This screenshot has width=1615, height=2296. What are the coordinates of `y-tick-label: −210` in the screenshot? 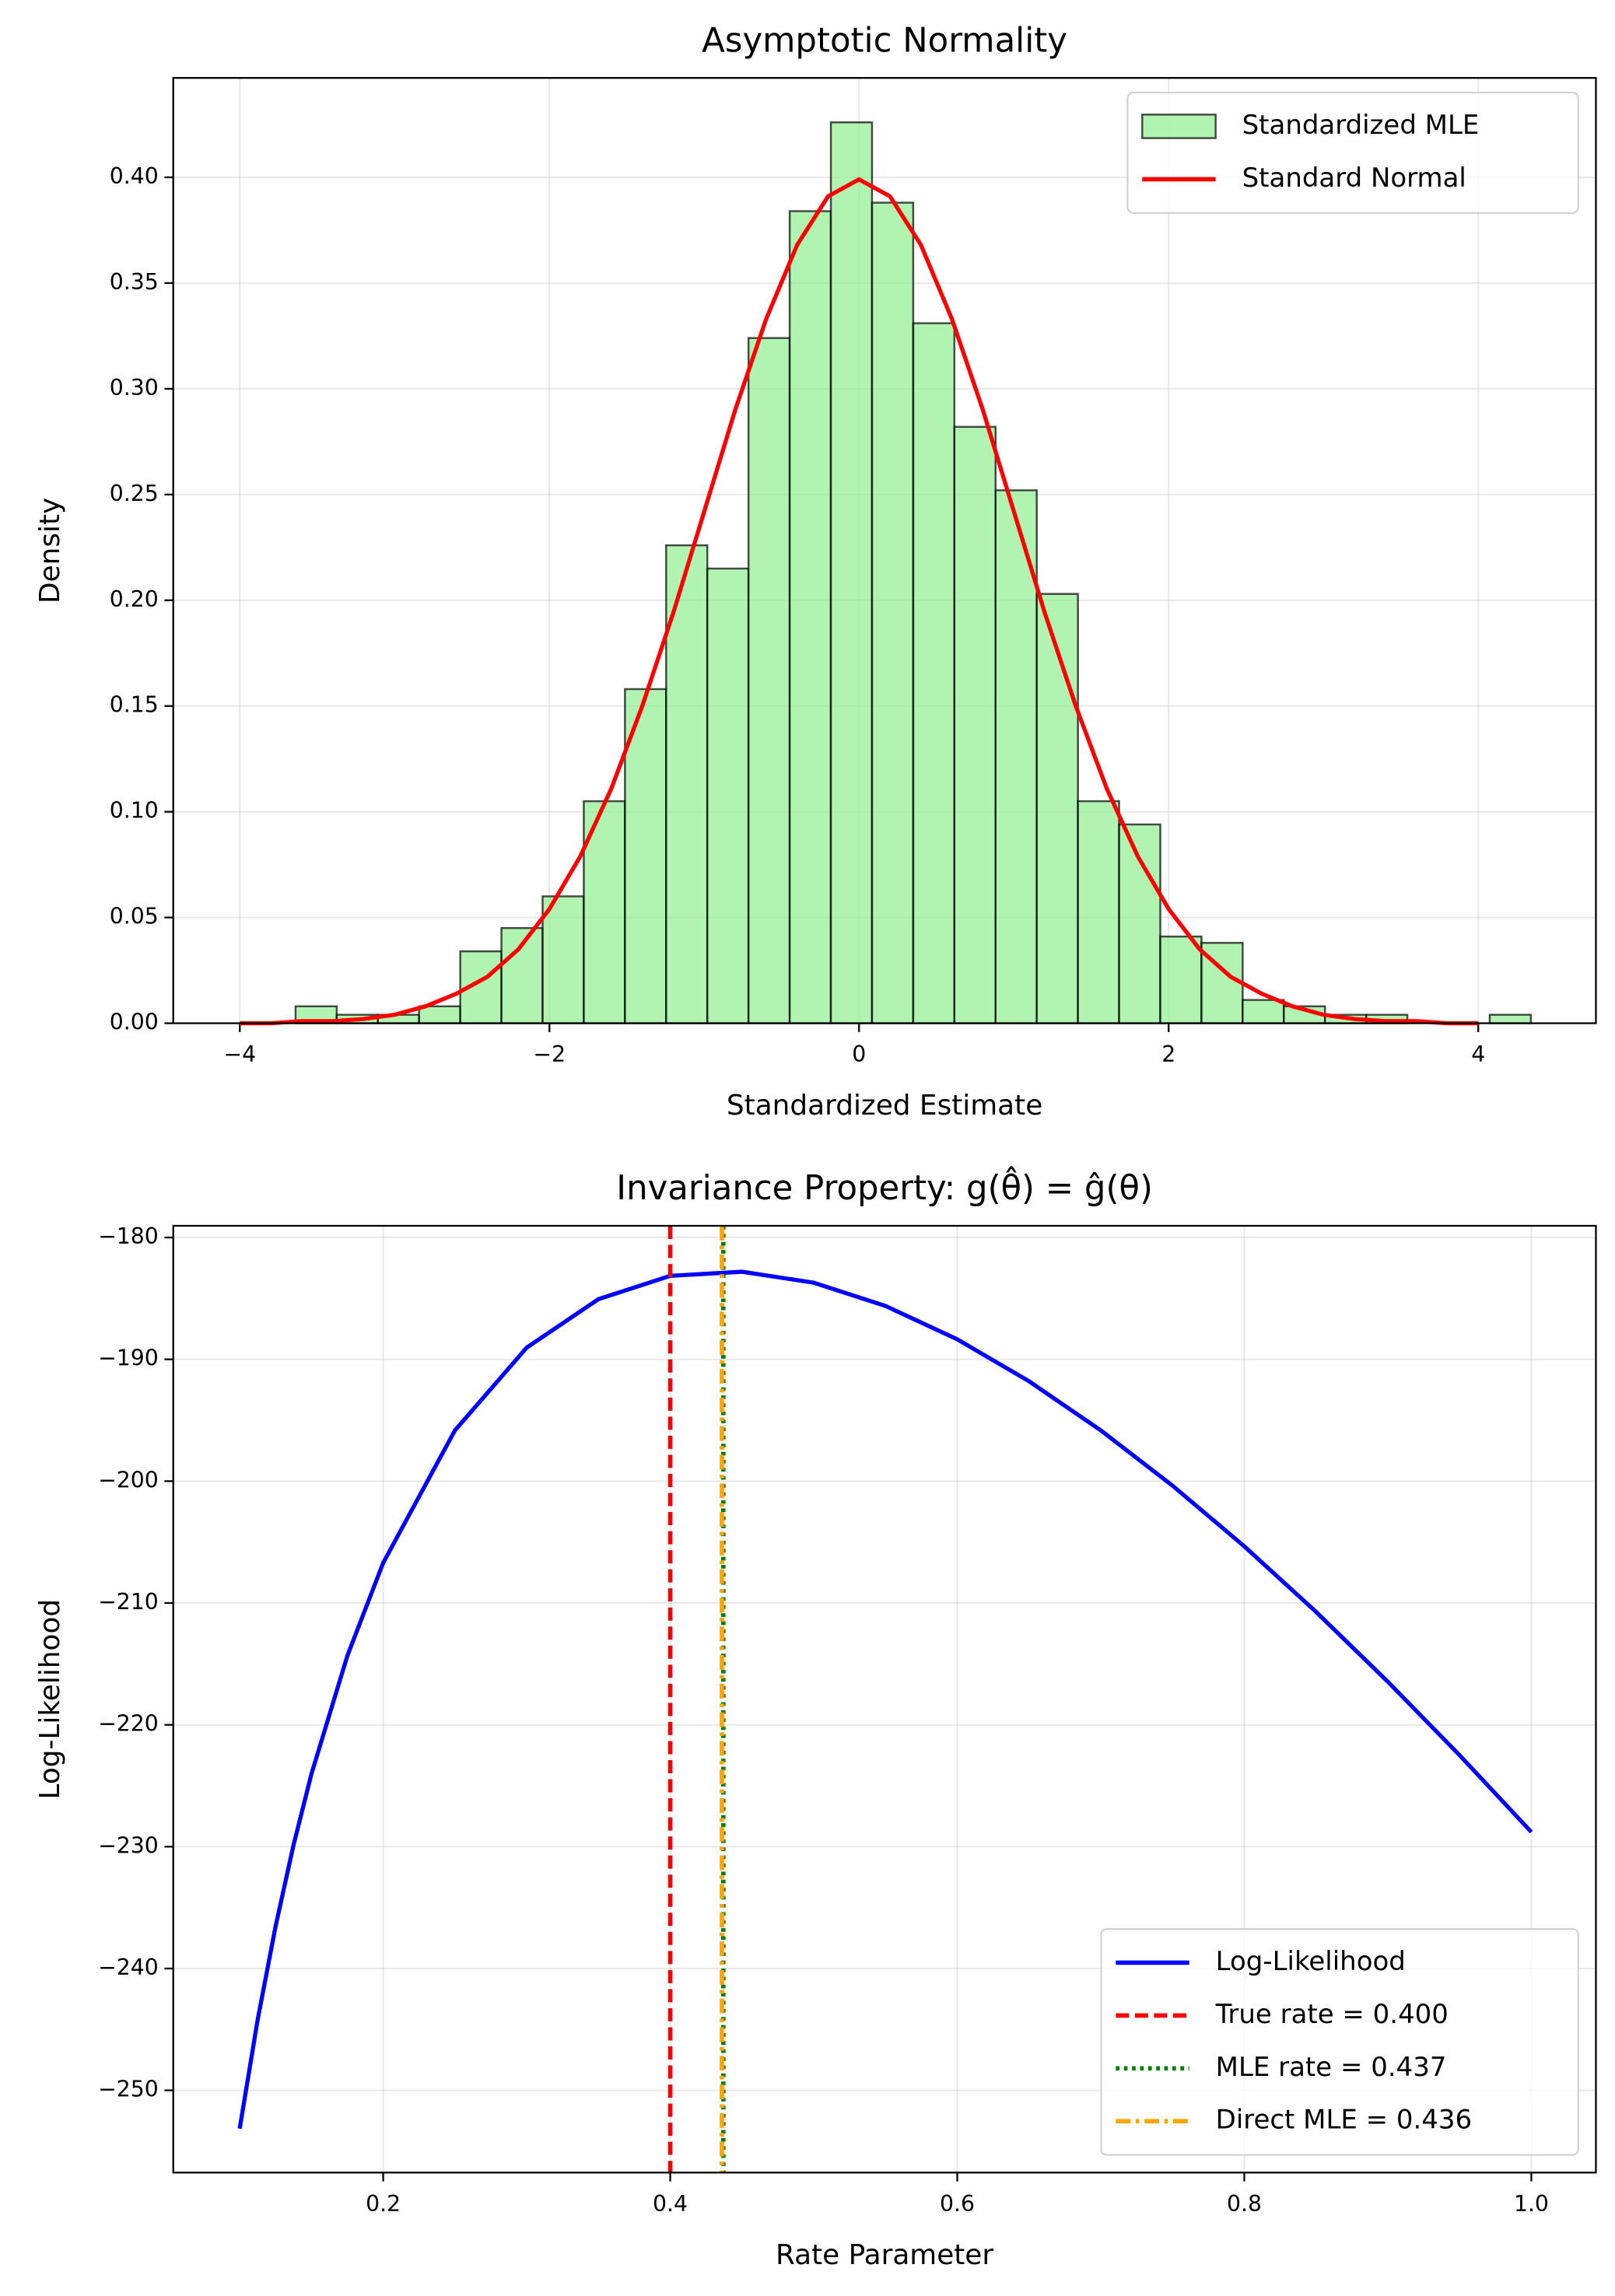 It's located at (128, 1602).